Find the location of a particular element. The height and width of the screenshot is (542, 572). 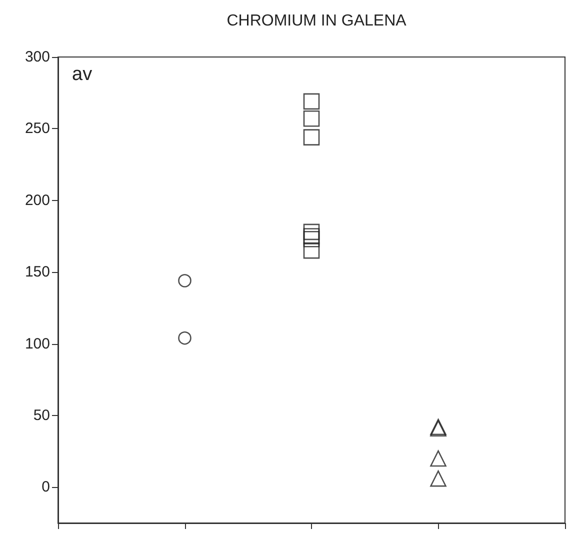

y-tick-label: 100 is located at coordinates (37, 343).